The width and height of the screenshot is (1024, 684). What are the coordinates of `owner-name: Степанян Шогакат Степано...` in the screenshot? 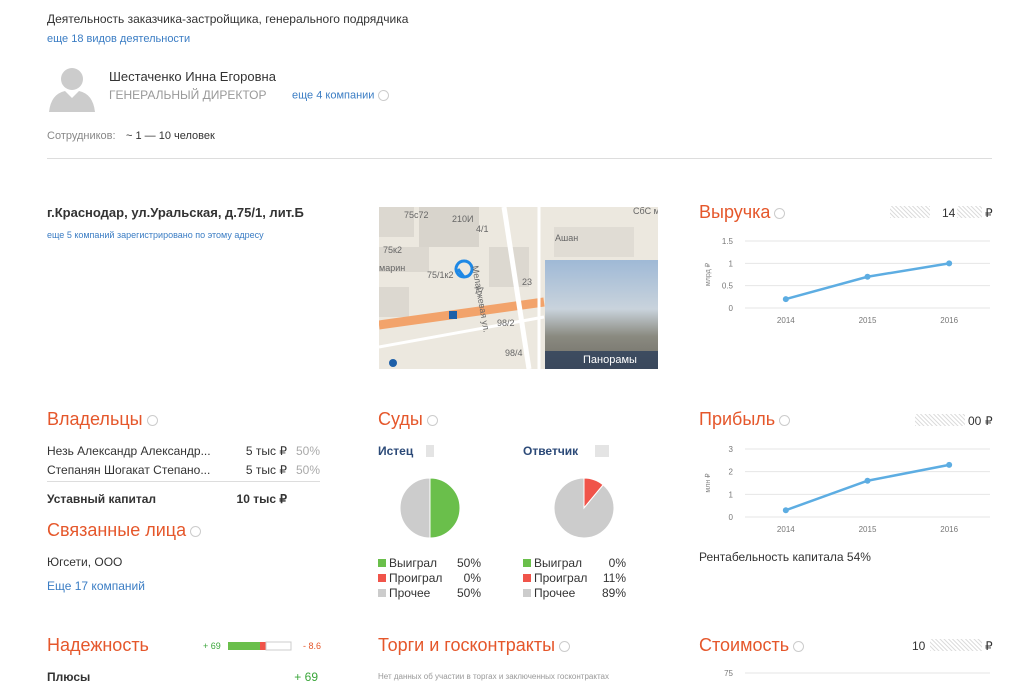 It's located at (129, 470).